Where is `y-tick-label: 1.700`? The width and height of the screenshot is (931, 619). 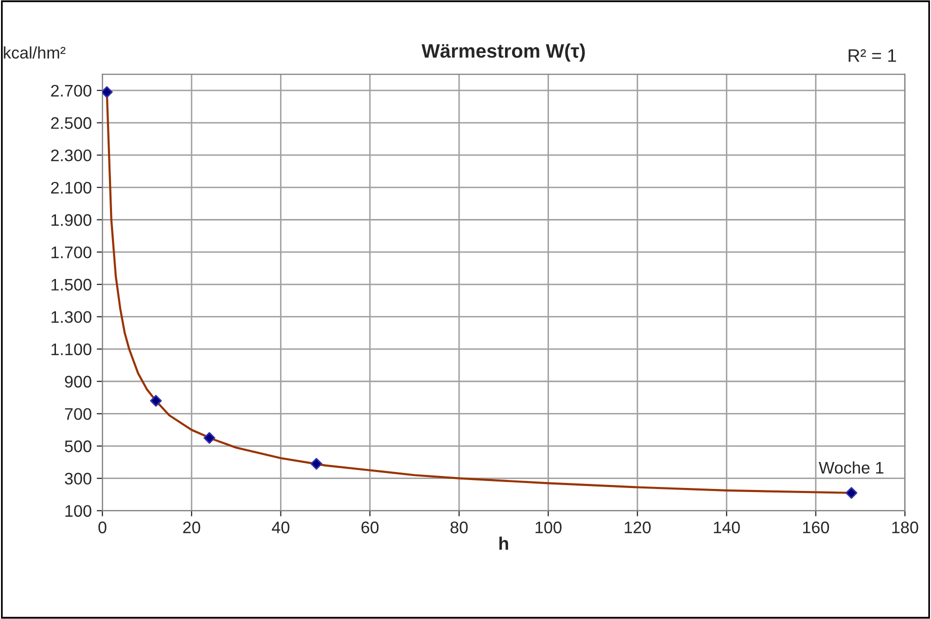
y-tick-label: 1.700 is located at coordinates (72, 252).